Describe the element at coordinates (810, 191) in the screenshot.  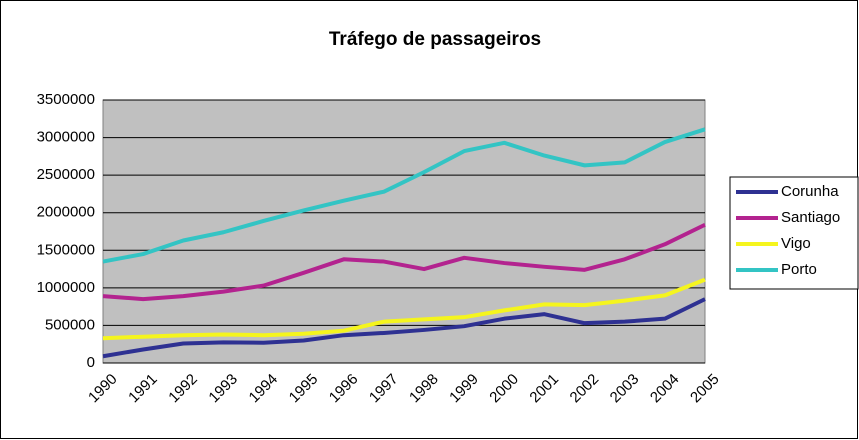
I see `legend-label: Corunha` at that location.